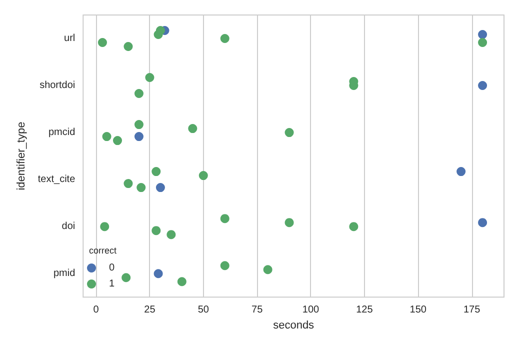 The height and width of the screenshot is (344, 519). What do you see at coordinates (96, 310) in the screenshot?
I see `x-tick-label: 0` at bounding box center [96, 310].